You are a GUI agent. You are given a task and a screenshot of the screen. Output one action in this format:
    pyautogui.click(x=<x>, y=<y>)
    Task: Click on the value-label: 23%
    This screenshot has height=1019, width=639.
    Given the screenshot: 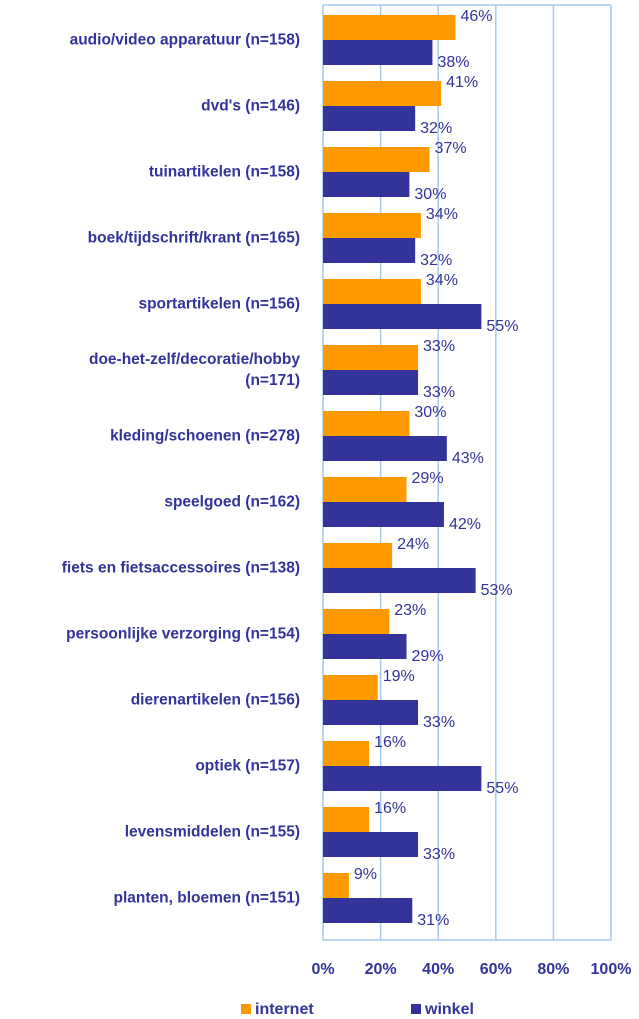 What is the action you would take?
    pyautogui.click(x=410, y=610)
    